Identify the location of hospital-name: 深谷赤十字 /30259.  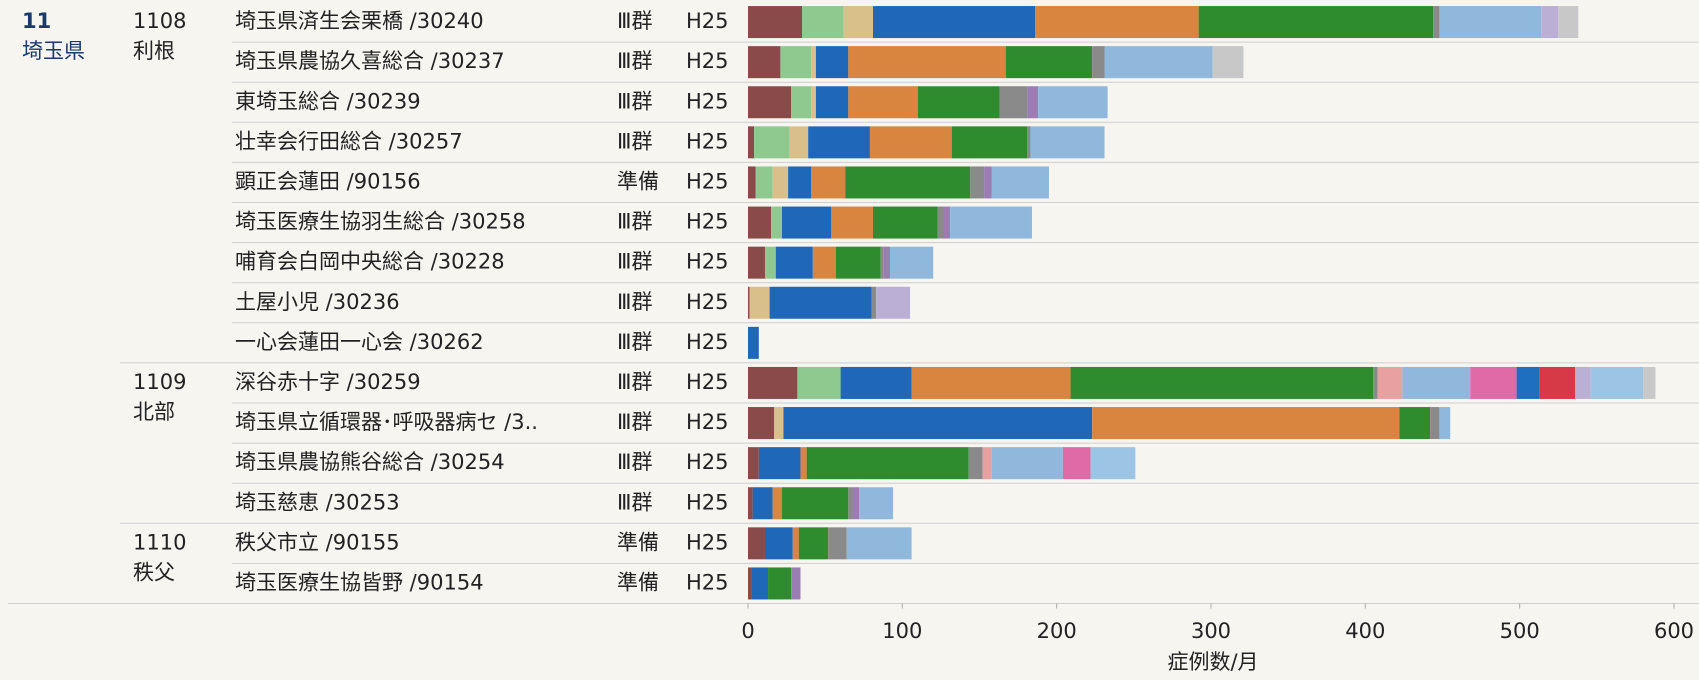
(328, 382).